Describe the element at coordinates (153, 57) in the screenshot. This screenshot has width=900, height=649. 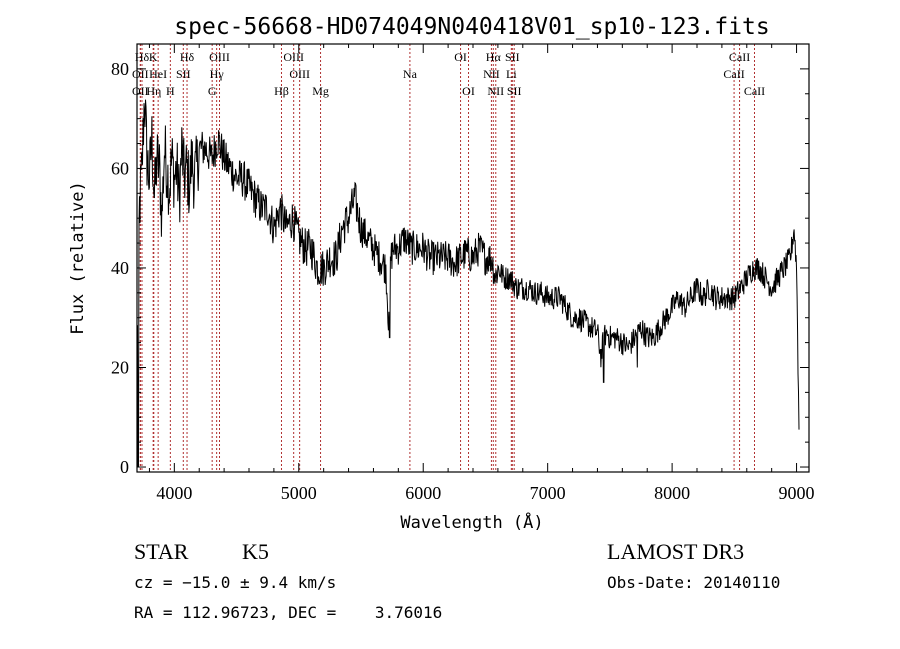
I see `spectral-line-label: K` at that location.